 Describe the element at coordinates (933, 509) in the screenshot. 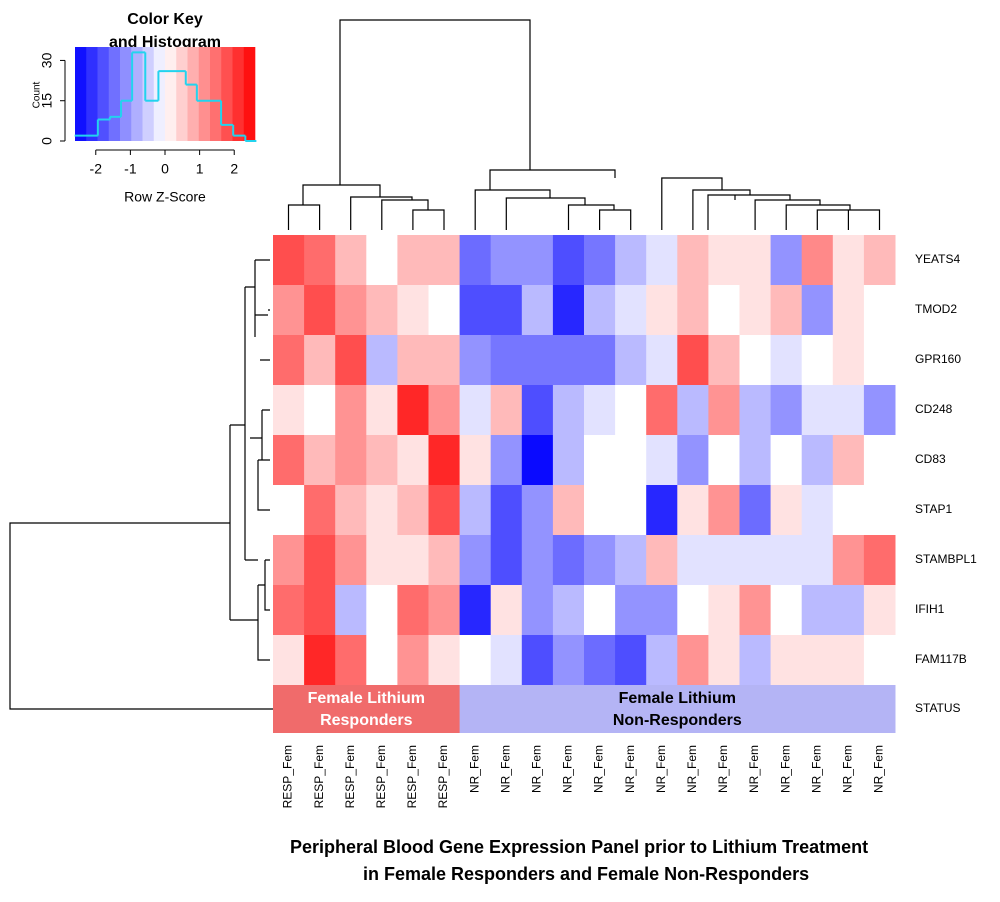

I see `row-label: STAP1` at that location.